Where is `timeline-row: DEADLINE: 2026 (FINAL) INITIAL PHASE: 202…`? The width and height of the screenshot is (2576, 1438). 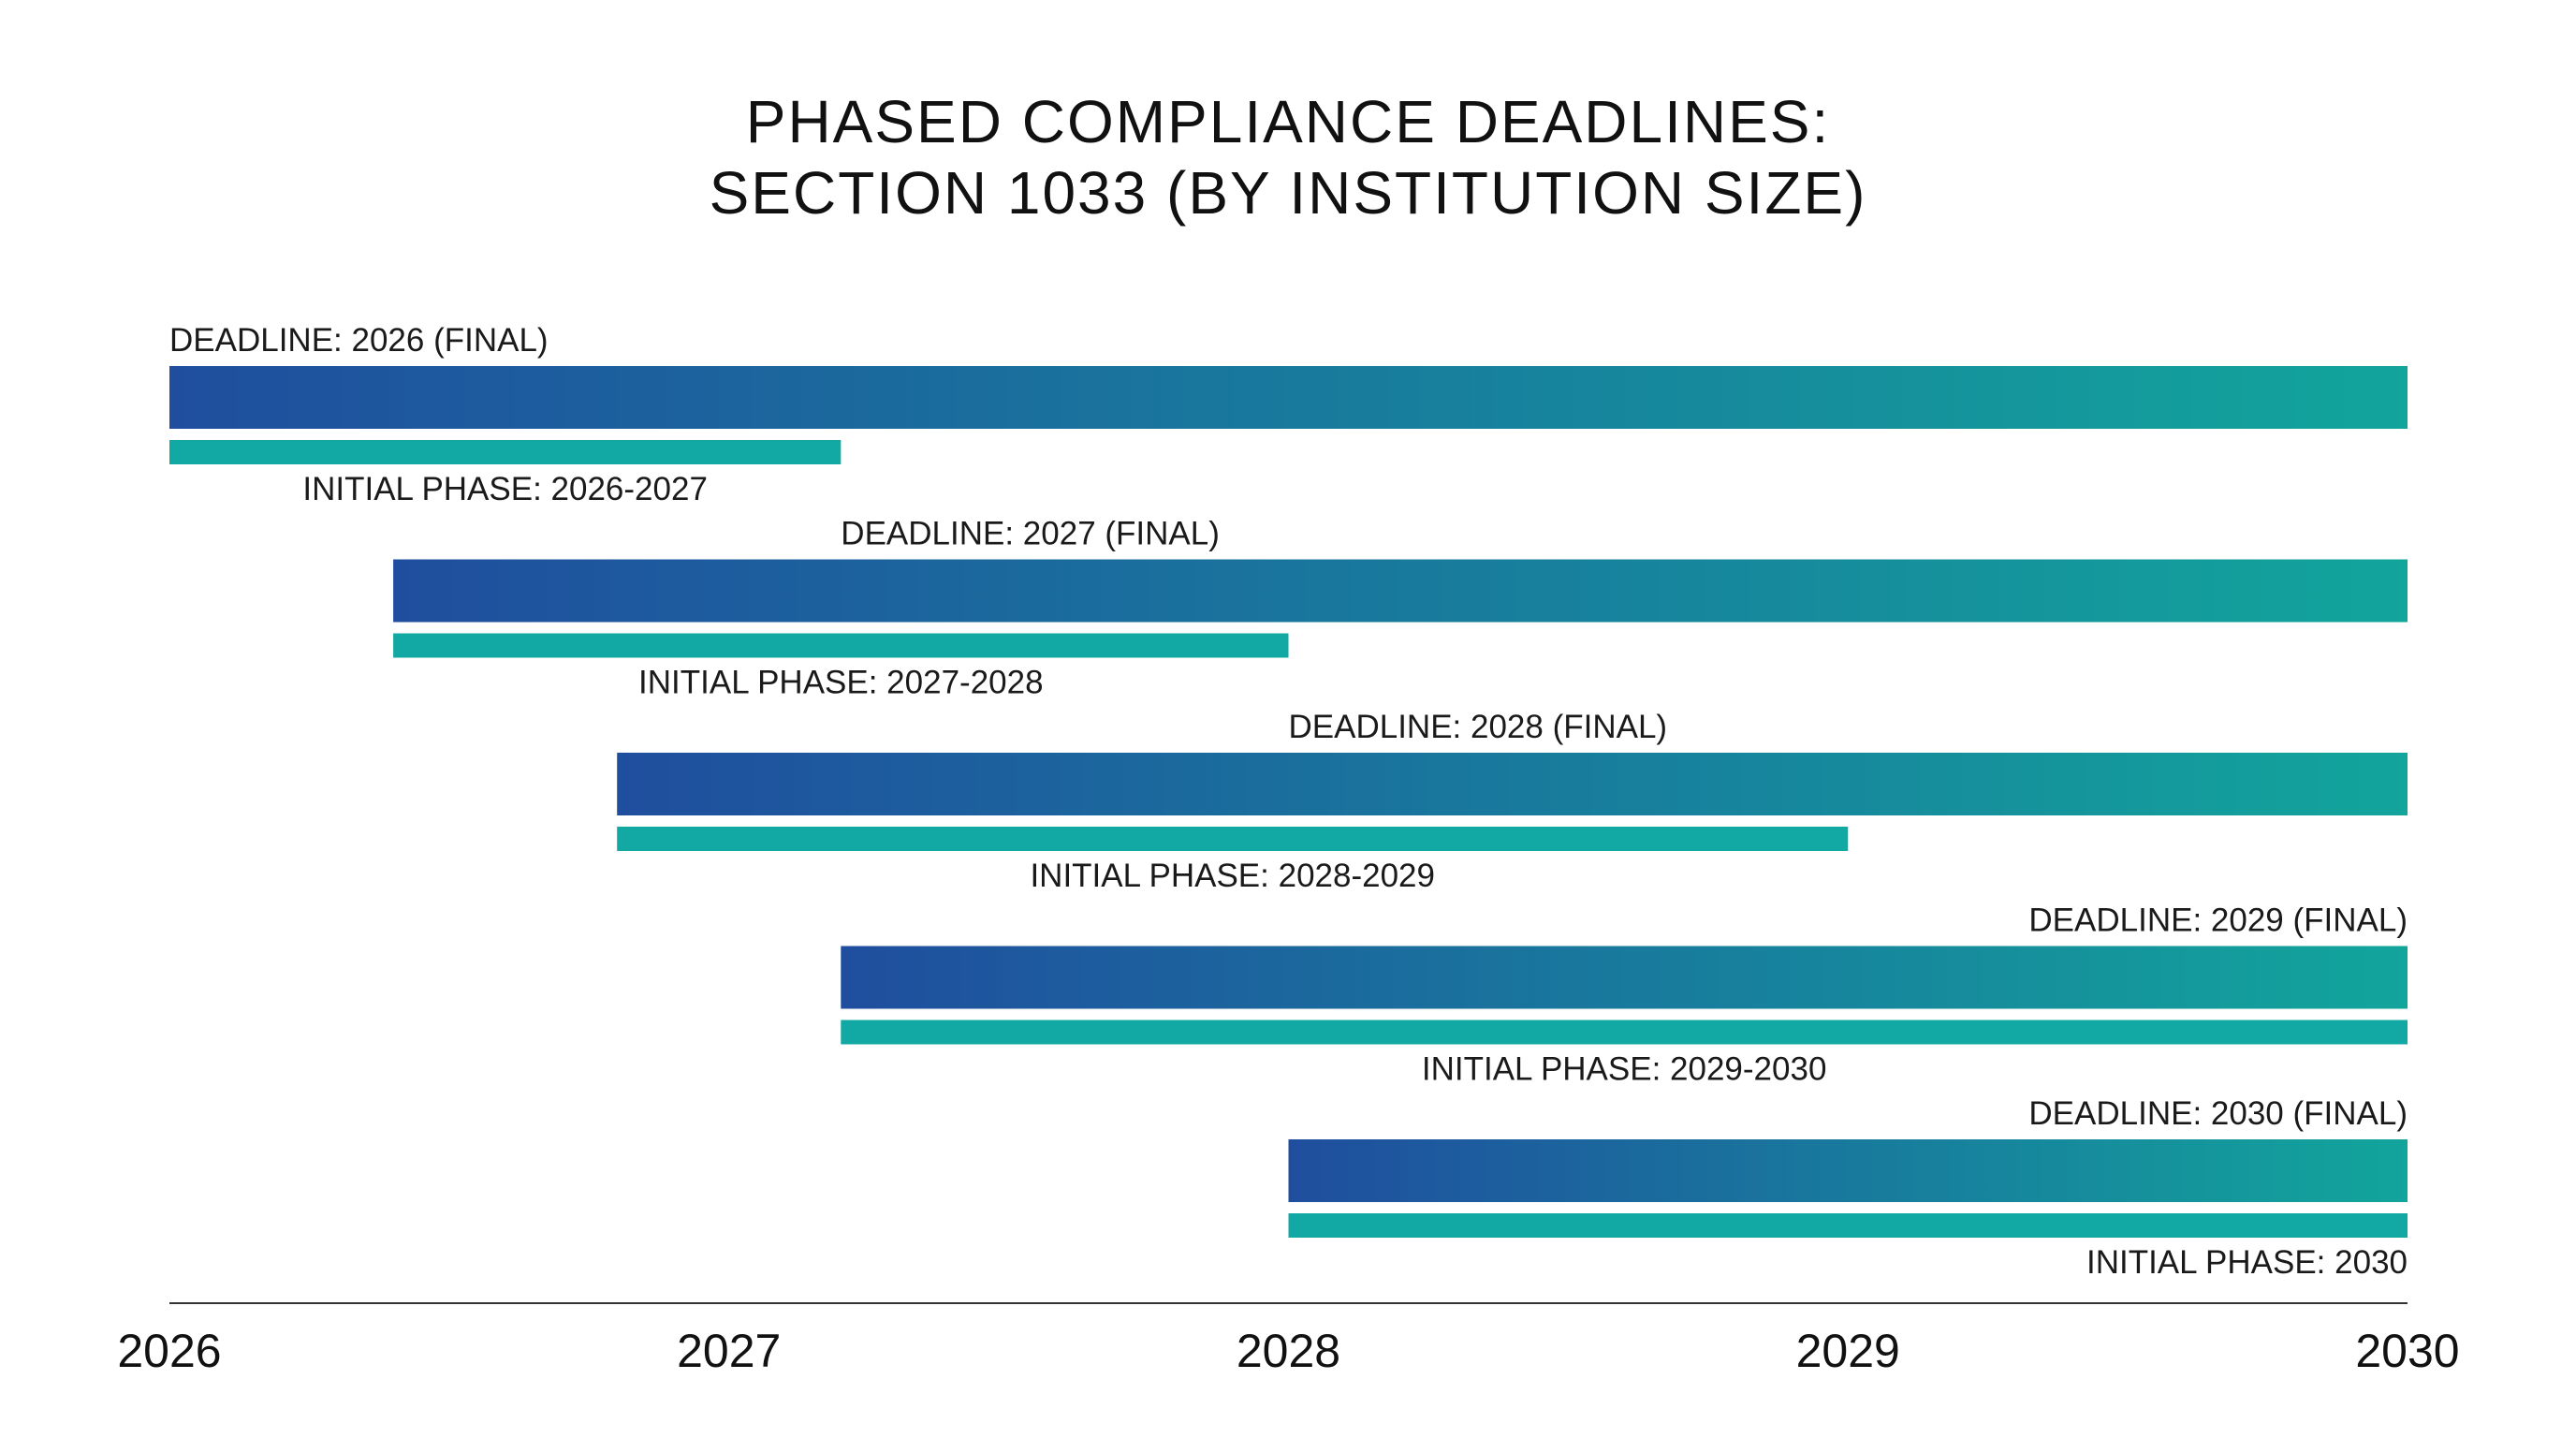 timeline-row: DEADLINE: 2026 (FINAL) INITIAL PHASE: 202… is located at coordinates (1288, 414).